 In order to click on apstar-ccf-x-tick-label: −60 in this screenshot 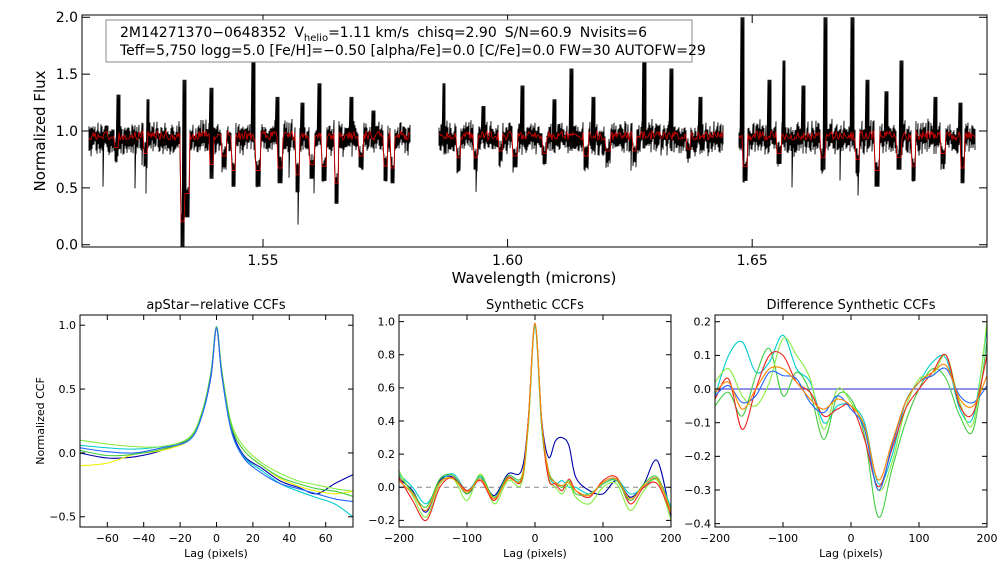, I will do `click(107, 538)`.